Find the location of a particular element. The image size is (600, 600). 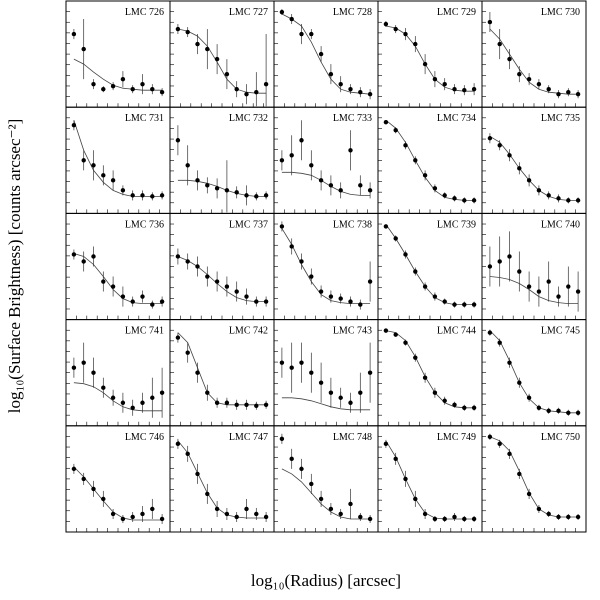

panel-label: LMC 749 is located at coordinates (456, 437).